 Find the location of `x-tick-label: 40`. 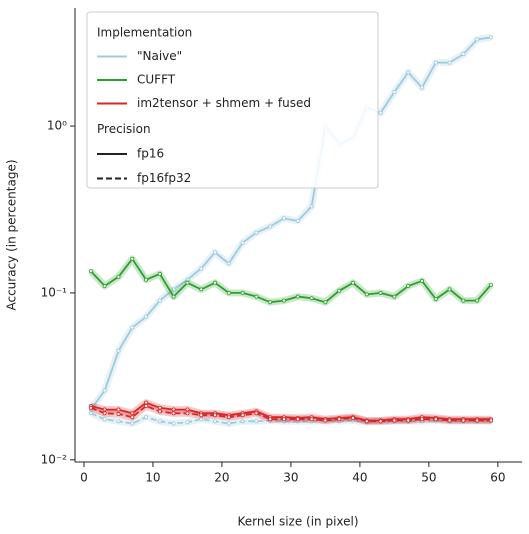

x-tick-label: 40 is located at coordinates (359, 478).